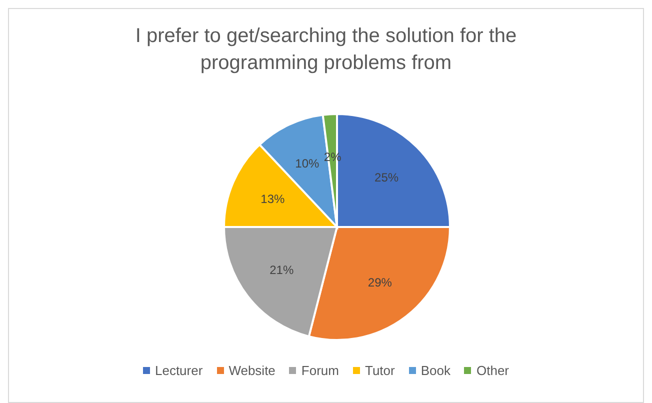 This screenshot has height=403, width=652. I want to click on chart-title: I prefer to get/searching the solution for the programming problems from, so click(326, 50).